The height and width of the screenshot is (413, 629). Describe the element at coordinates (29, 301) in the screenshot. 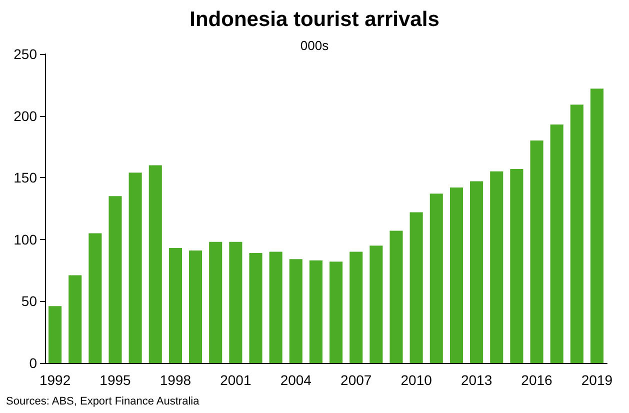

I see `y-tick-label: 50` at that location.